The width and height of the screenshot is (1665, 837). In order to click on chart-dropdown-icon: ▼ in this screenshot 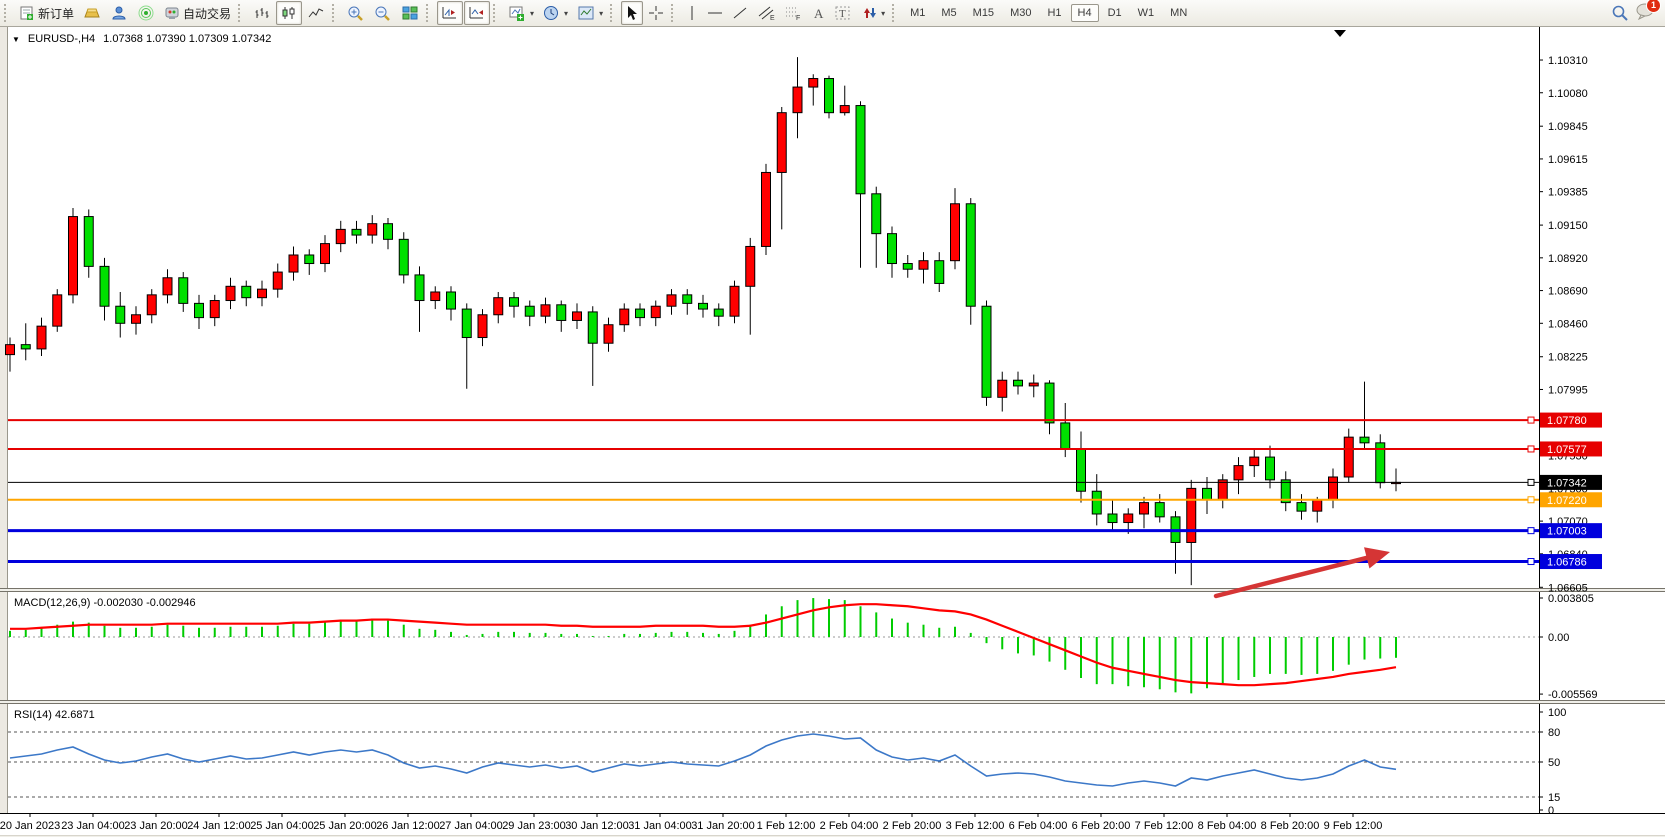, I will do `click(16, 39)`.